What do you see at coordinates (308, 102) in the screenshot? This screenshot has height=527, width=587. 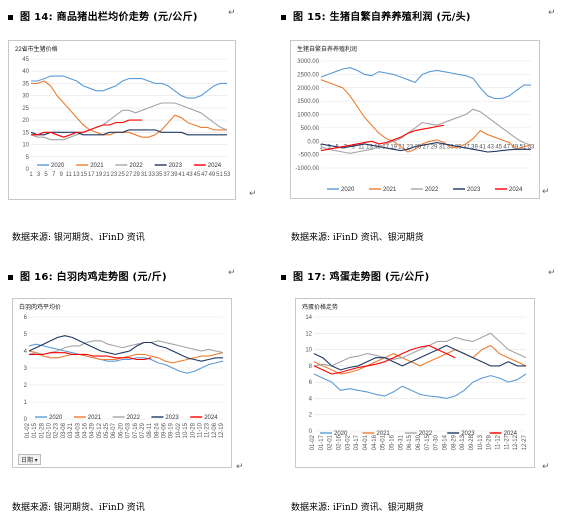 I see `y-tick-label: 1500.00` at bounding box center [308, 102].